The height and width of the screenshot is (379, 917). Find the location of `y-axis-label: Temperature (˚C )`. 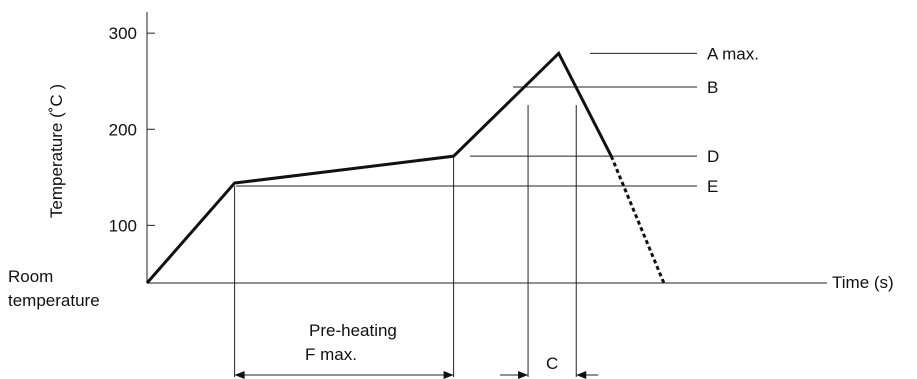

y-axis-label: Temperature (˚C ) is located at coordinates (56, 151).